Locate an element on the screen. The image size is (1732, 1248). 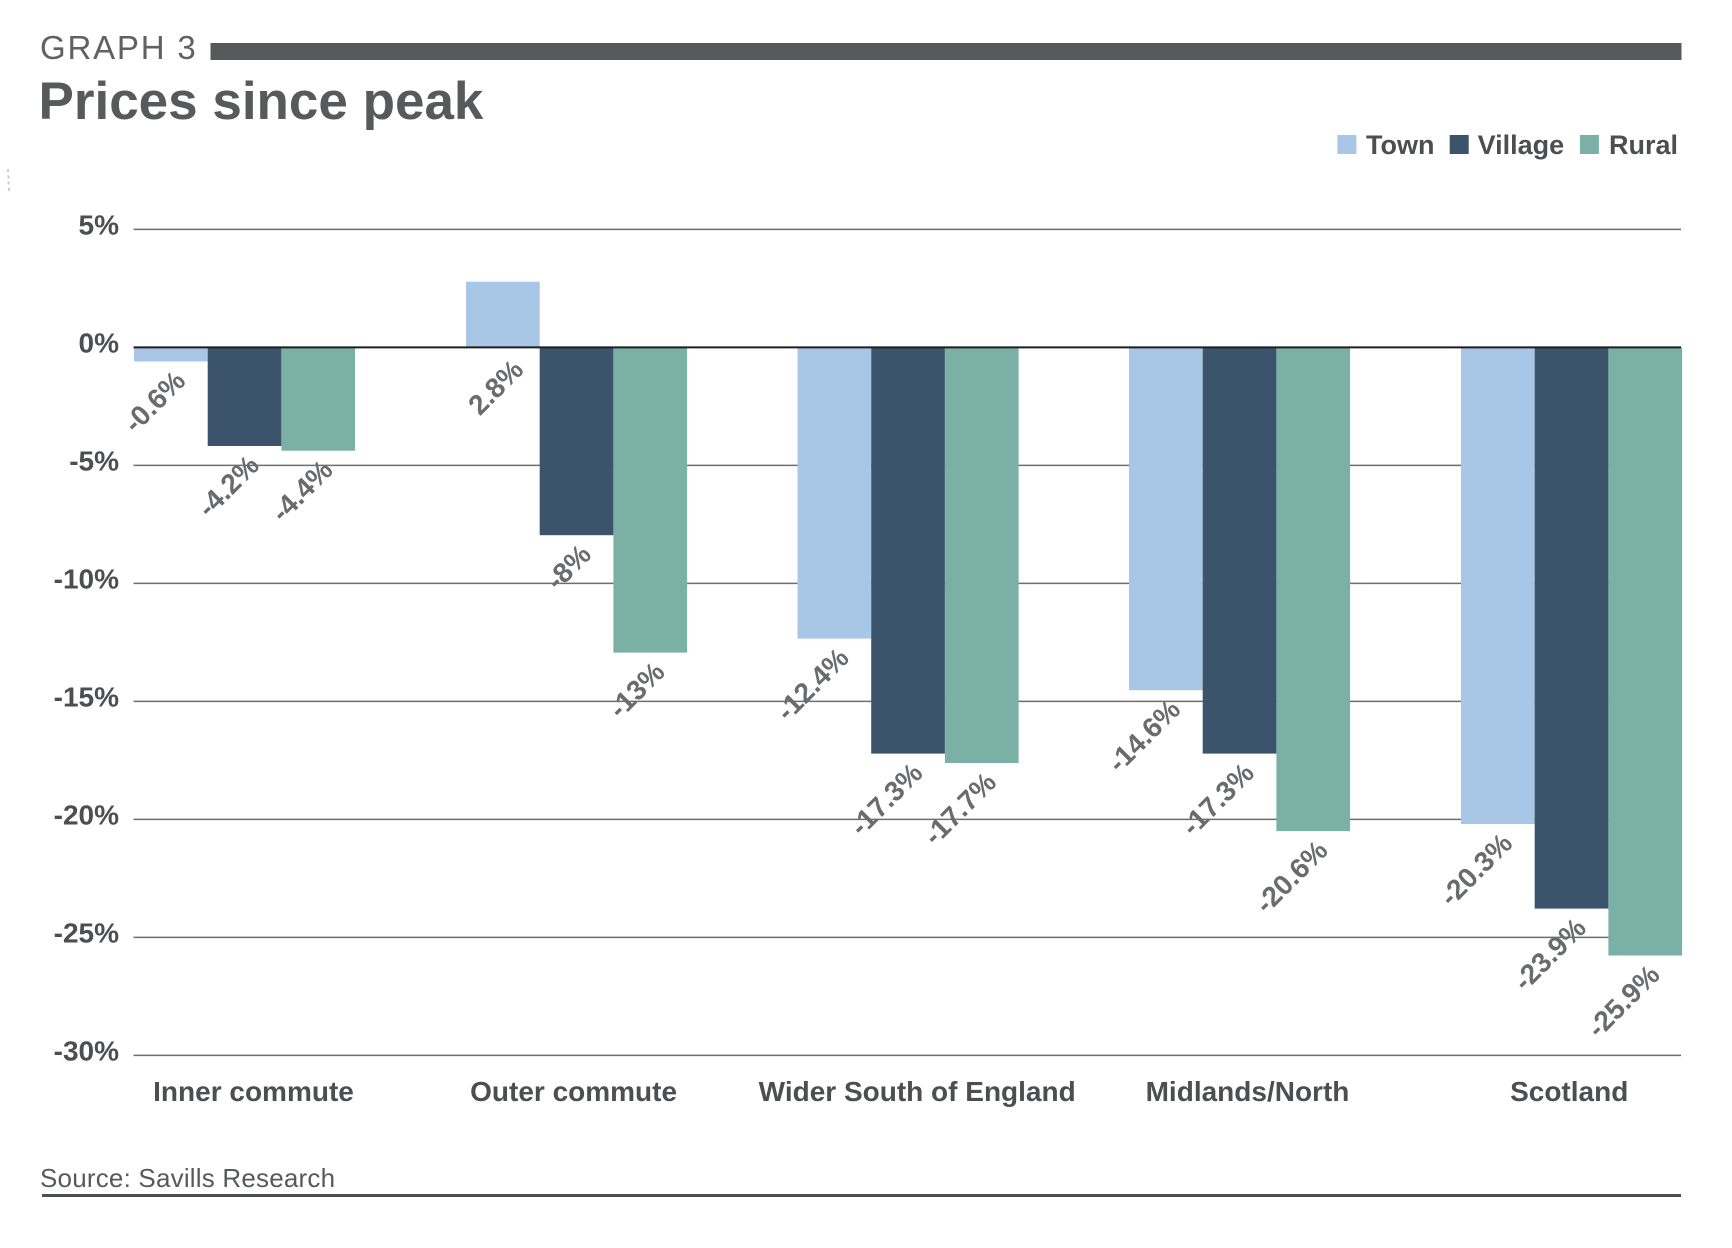
svg-text: -20% is located at coordinates (86, 814).